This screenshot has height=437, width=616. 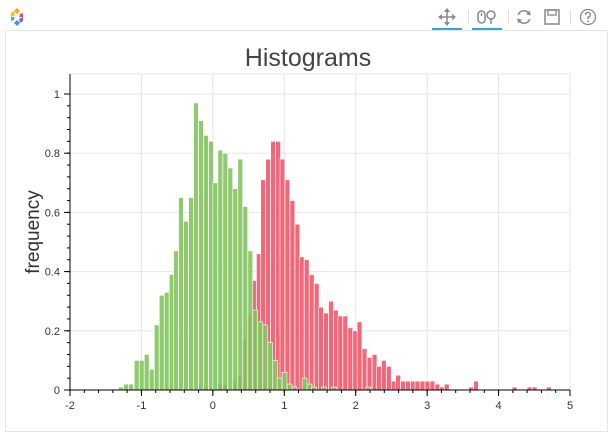 I want to click on y-tick-label: 0.4, so click(x=52, y=273).